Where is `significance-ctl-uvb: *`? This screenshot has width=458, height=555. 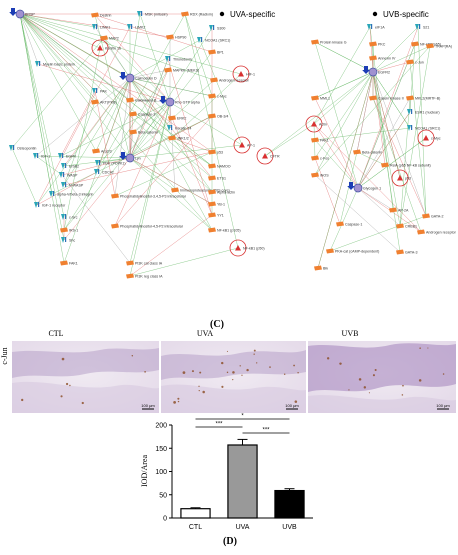
significance-ctl-uvb: * is located at coordinates (242, 417).